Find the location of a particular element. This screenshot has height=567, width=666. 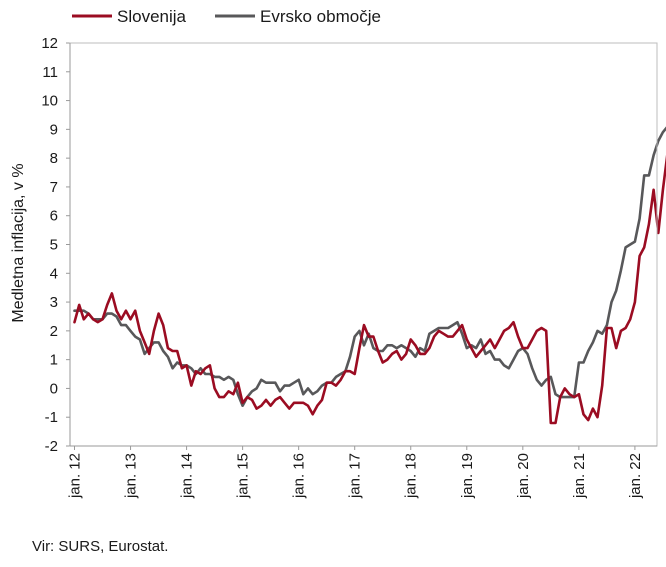

y-tick-label: 11 is located at coordinates (50, 72).